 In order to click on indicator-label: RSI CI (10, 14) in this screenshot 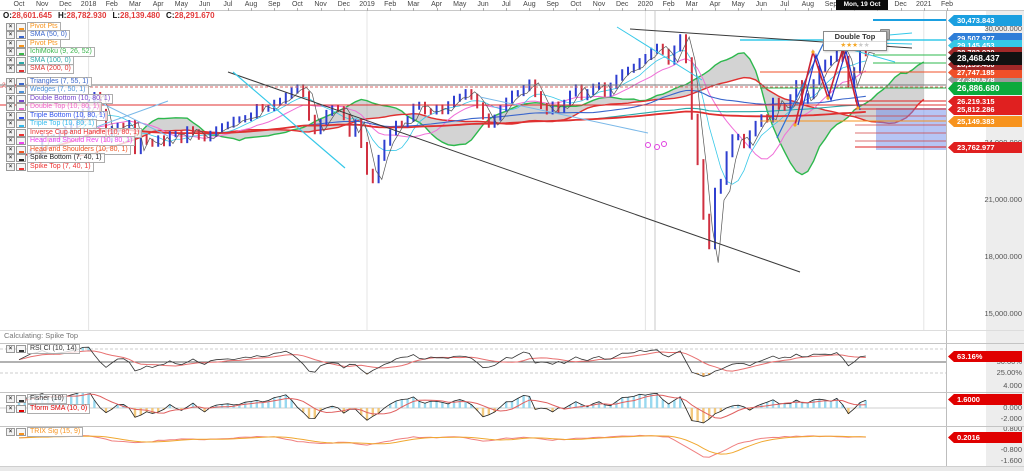, I will do `click(53, 348)`.